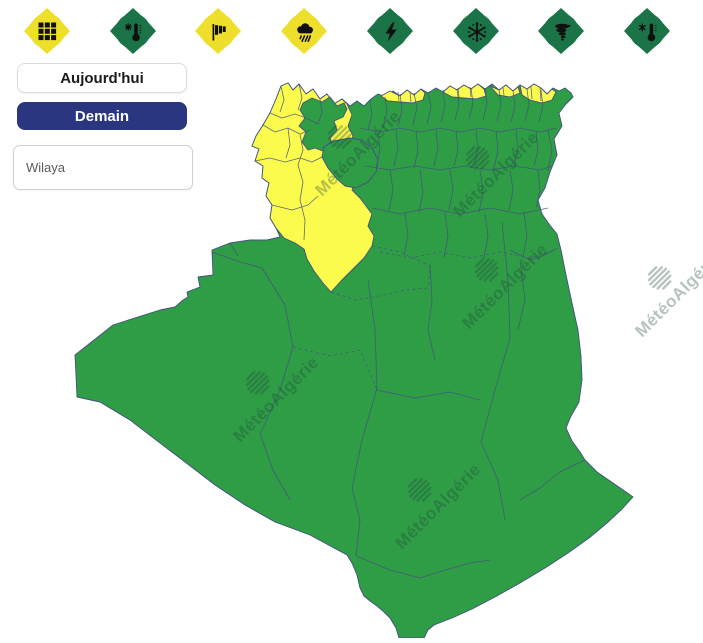  Describe the element at coordinates (390, 31) in the screenshot. I see `thunderstorm-icon` at that location.